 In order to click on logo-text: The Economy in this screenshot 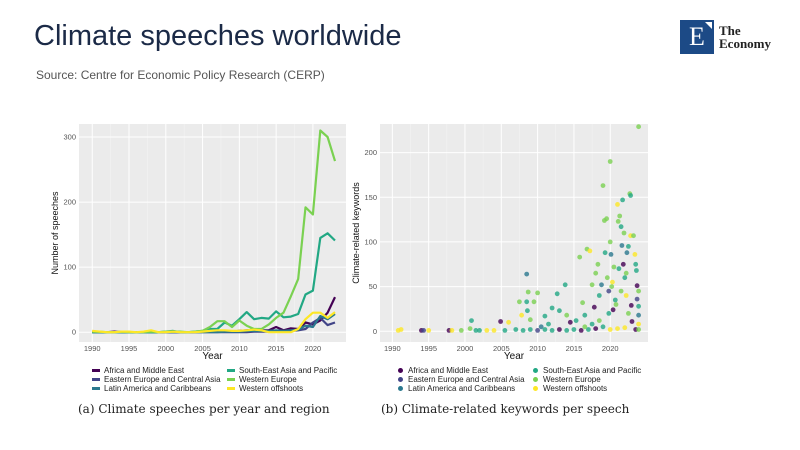, I will do `click(745, 37)`.